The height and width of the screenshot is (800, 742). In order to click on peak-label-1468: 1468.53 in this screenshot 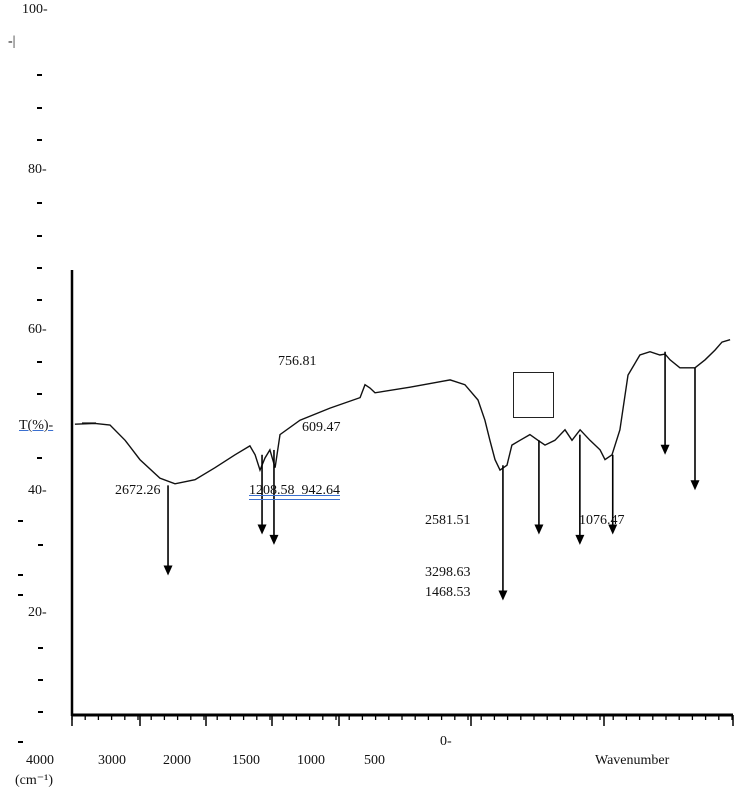, I will do `click(448, 592)`.